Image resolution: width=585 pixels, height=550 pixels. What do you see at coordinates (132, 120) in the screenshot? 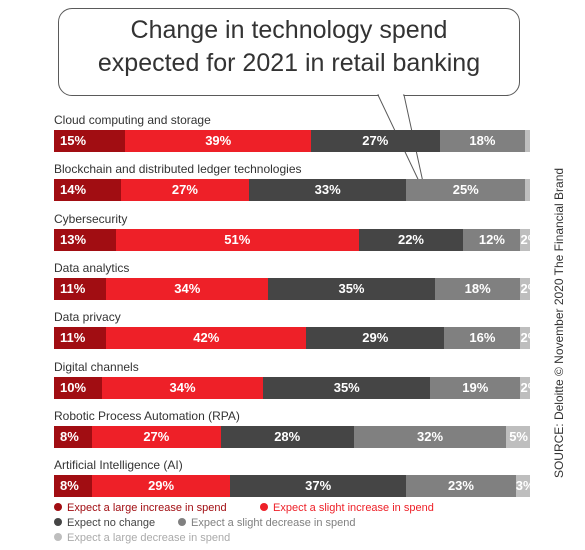
I see `category-label: Cloud computing and storage` at bounding box center [132, 120].